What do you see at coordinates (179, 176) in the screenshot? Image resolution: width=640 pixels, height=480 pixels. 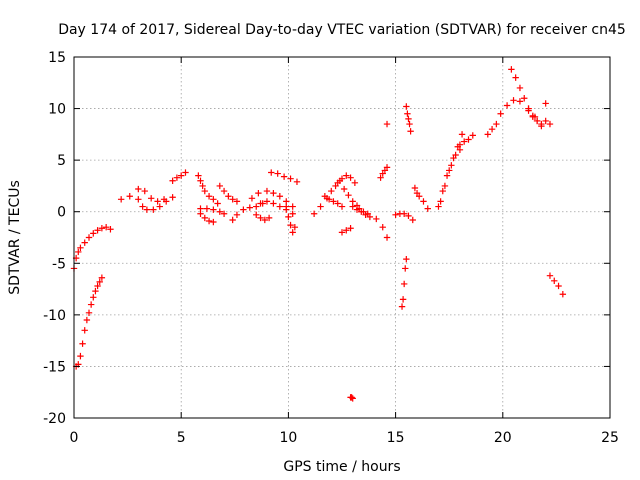 I see `series-arc-e` at bounding box center [179, 176].